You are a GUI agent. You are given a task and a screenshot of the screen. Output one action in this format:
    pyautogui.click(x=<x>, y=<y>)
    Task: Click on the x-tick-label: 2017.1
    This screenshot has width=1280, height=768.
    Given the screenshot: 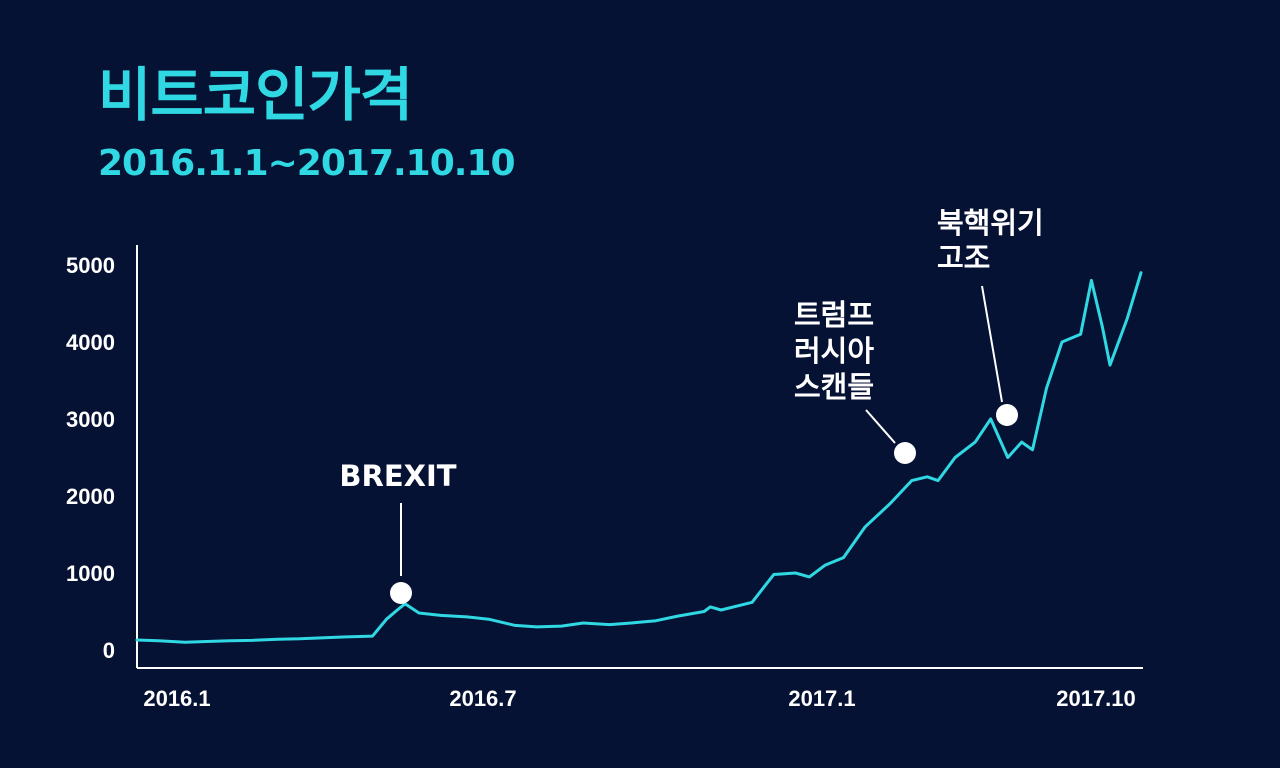 What is the action you would take?
    pyautogui.click(x=821, y=698)
    